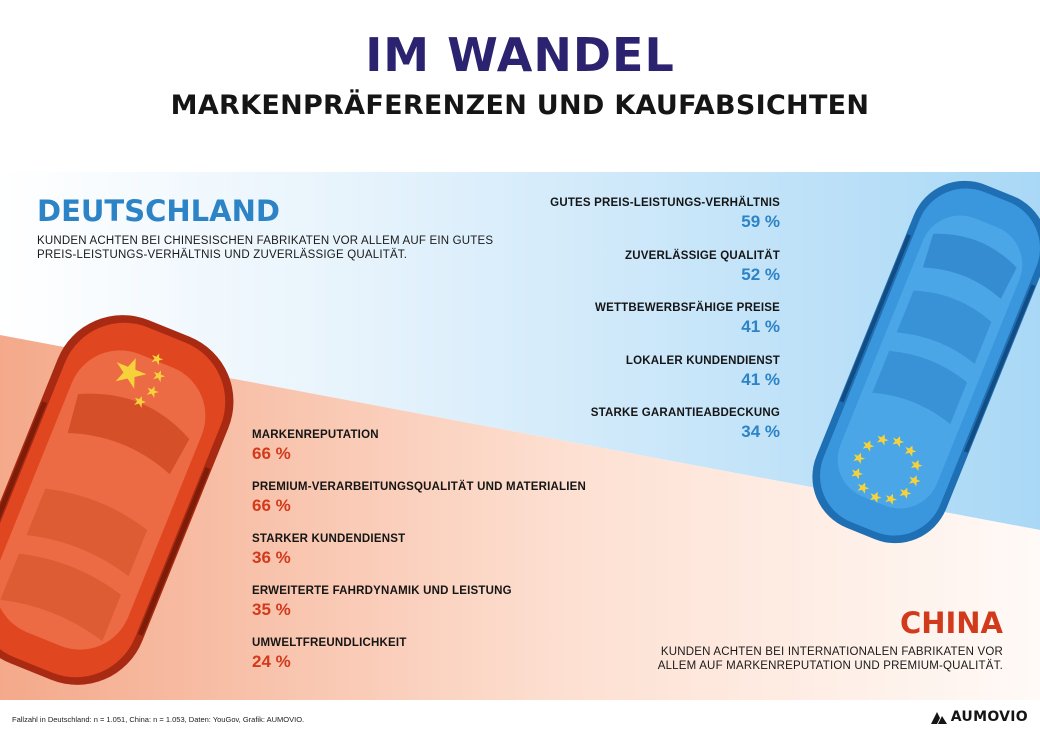  What do you see at coordinates (665, 222) in the screenshot?
I see `germany-stat-item: GUTES PREIS-LEISTUNGS-VERHÄLTNIS 59 %` at bounding box center [665, 222].